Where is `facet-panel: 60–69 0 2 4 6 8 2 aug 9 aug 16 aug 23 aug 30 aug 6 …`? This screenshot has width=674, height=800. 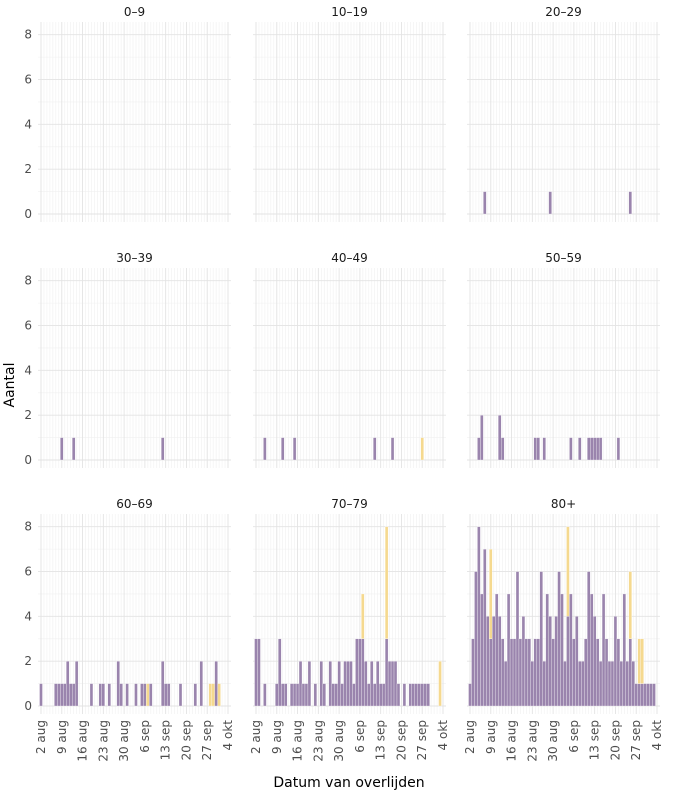
facet-panel: 60–69 0 2 4 6 8 2 aug 9 aug 16 aug 23 aug 30 aug 6 … is located at coordinates (129, 629).